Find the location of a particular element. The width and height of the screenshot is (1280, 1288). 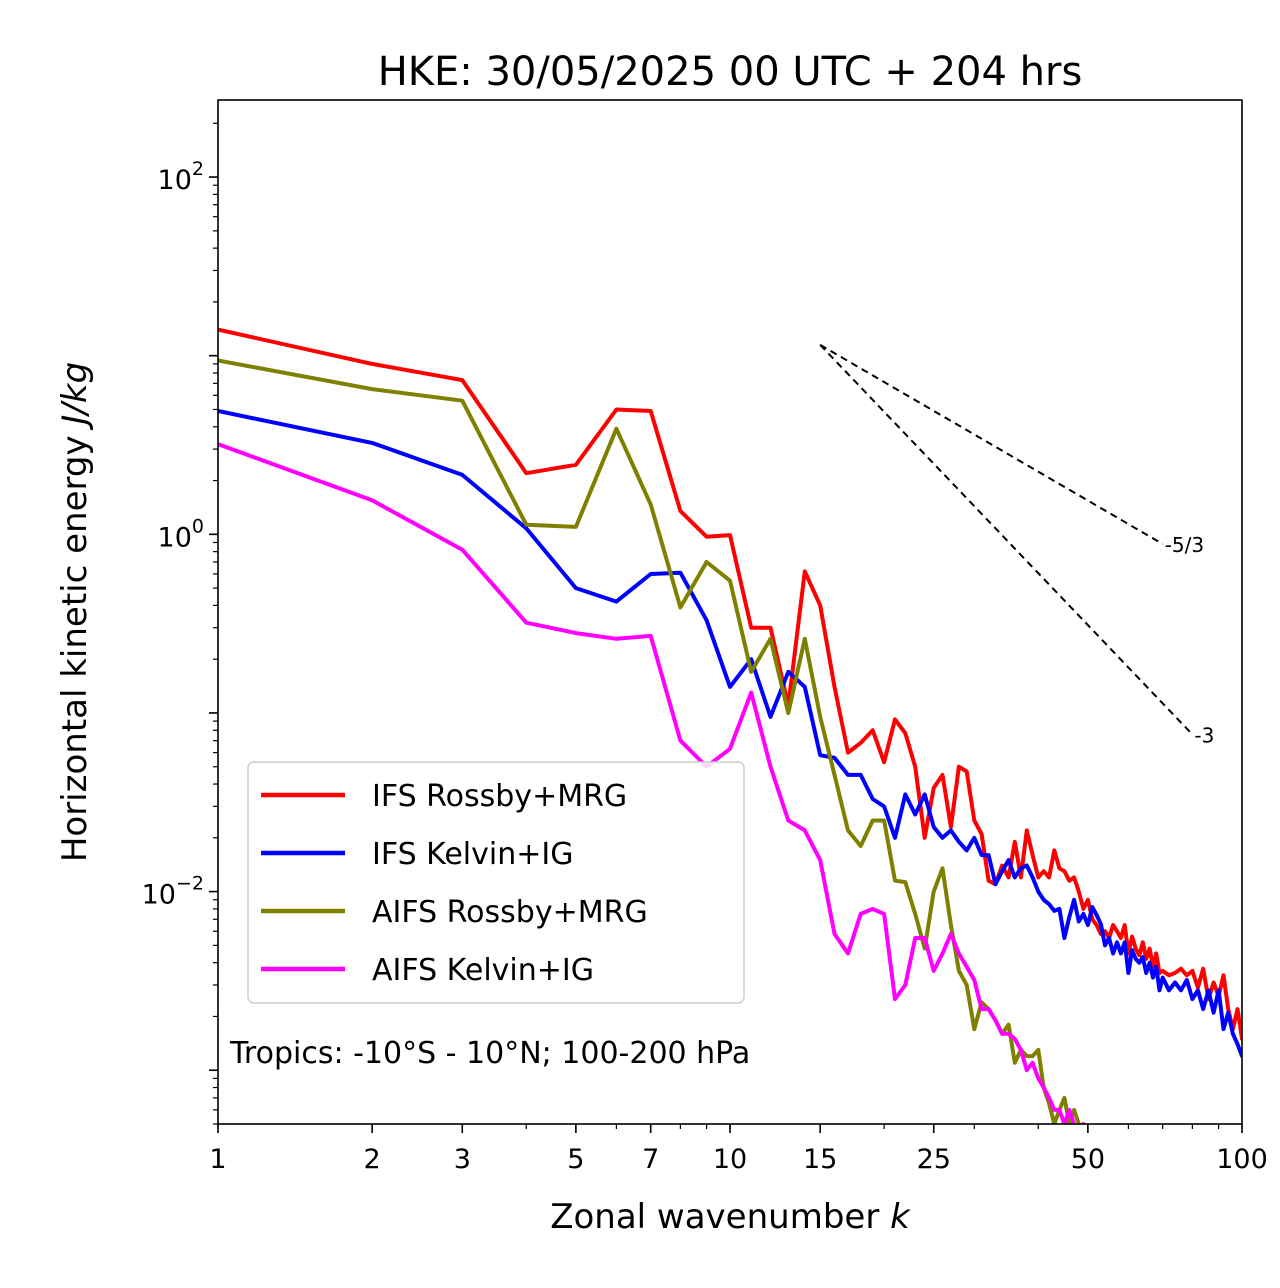

y-axis-label: Horizontal kinetic energy J/kg is located at coordinates (75, 612).